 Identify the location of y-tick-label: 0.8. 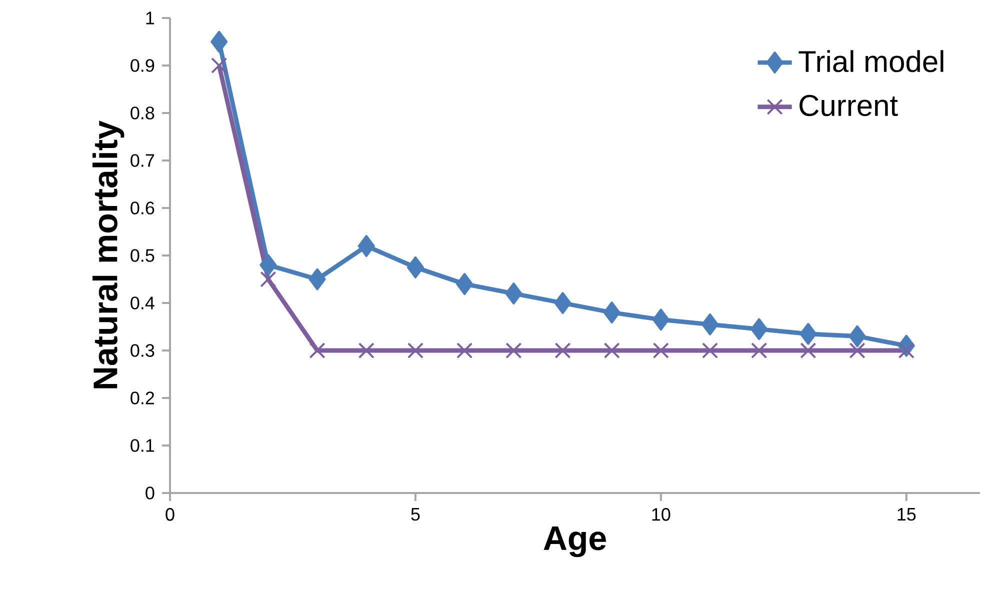
(142, 113).